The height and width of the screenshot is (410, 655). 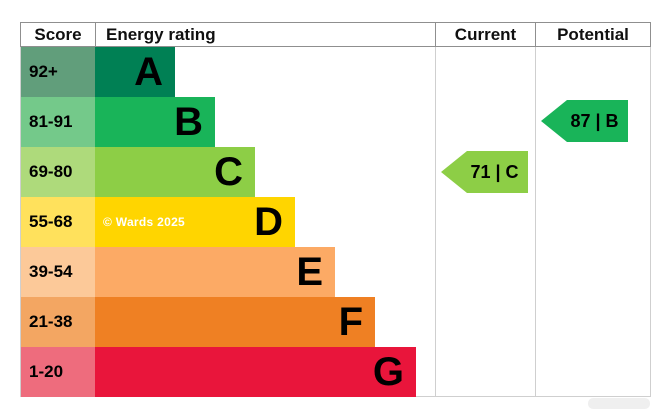 I want to click on band-bar-b: B, so click(x=155, y=122).